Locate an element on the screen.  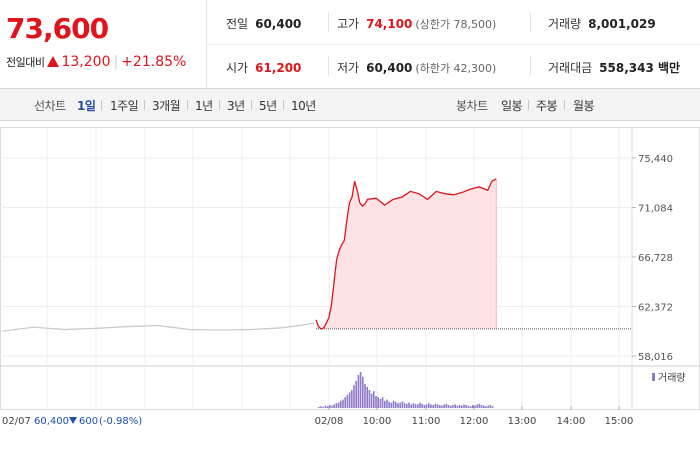
line-chart-label: 선차트 is located at coordinates (50, 106).